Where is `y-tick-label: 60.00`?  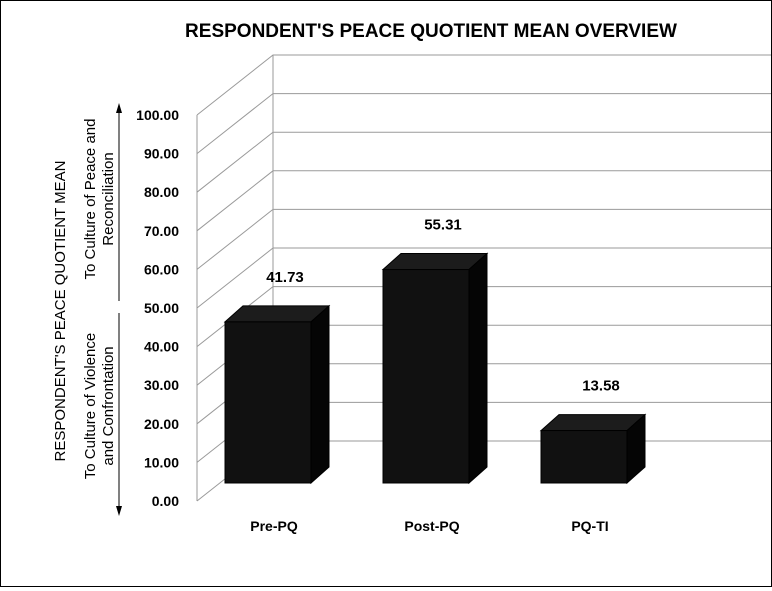
y-tick-label: 60.00 is located at coordinates (161, 269).